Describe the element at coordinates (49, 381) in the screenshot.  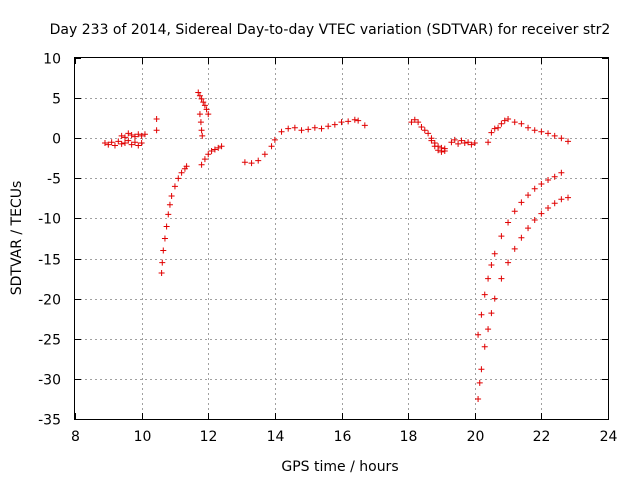
I see `y-tick-label: -30` at that location.